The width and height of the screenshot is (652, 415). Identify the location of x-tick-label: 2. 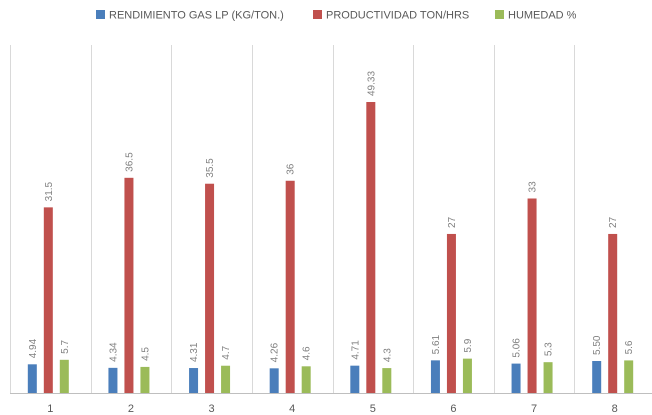
(131, 409).